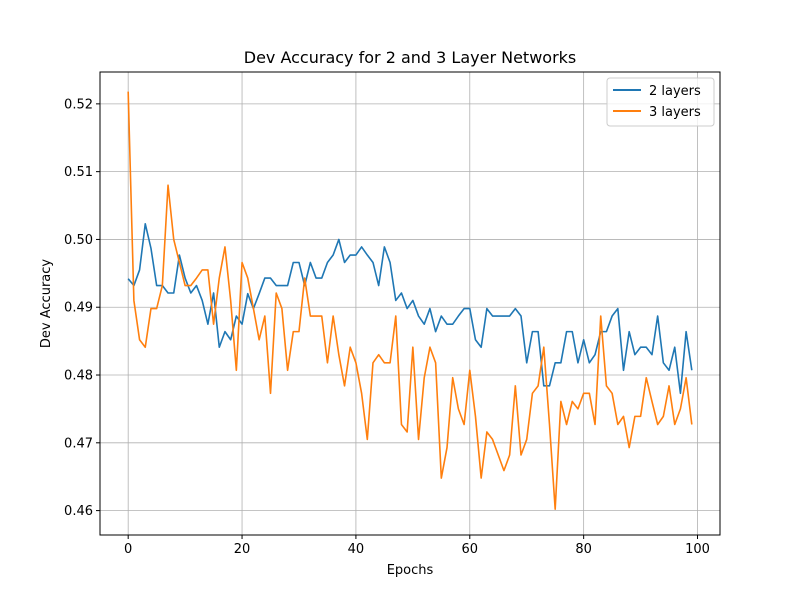  What do you see at coordinates (78, 172) in the screenshot?
I see `y-tick-label: 0.51` at bounding box center [78, 172].